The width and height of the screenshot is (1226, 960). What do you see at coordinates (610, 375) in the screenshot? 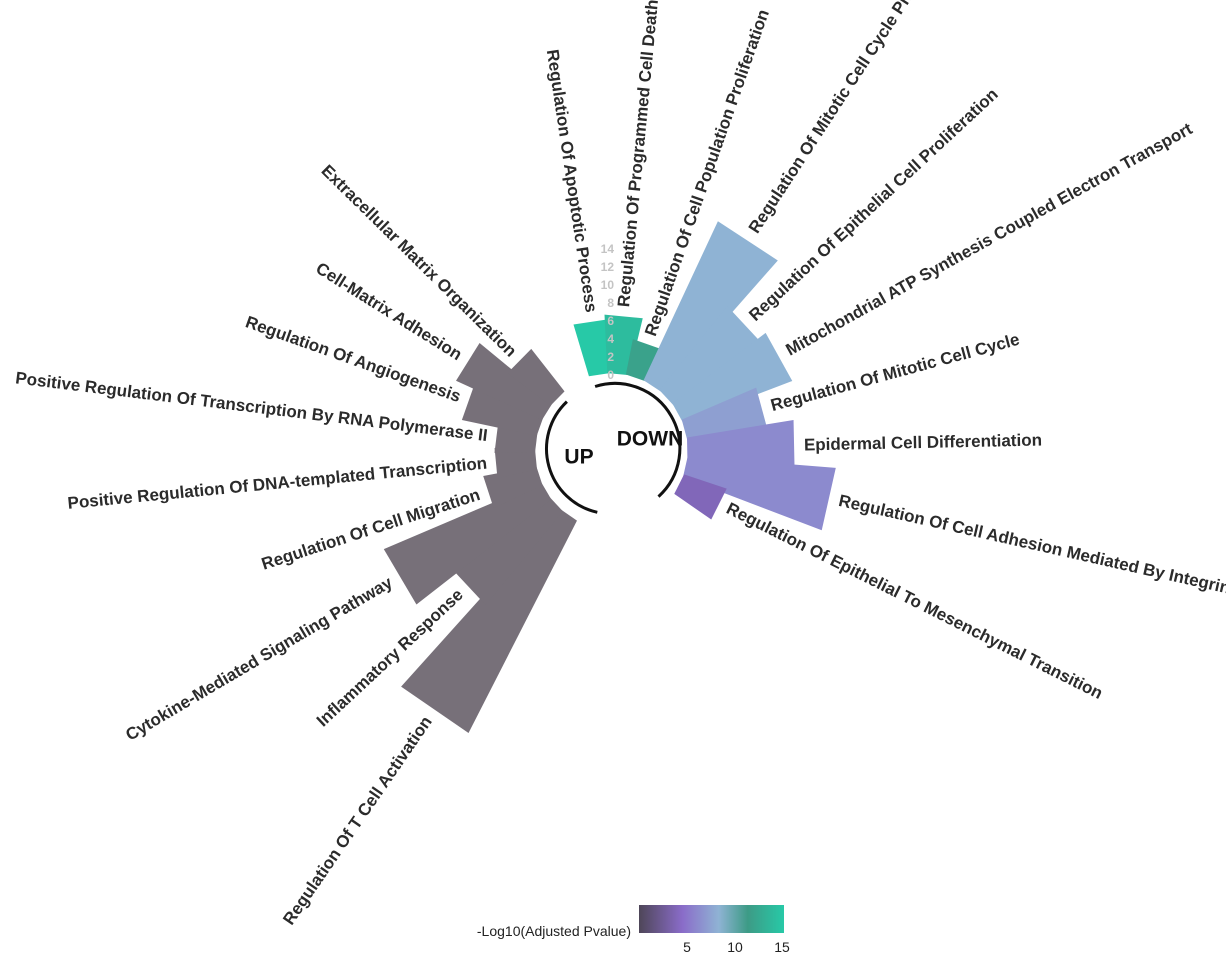
I see `radial-tick-0: 0` at bounding box center [610, 375].